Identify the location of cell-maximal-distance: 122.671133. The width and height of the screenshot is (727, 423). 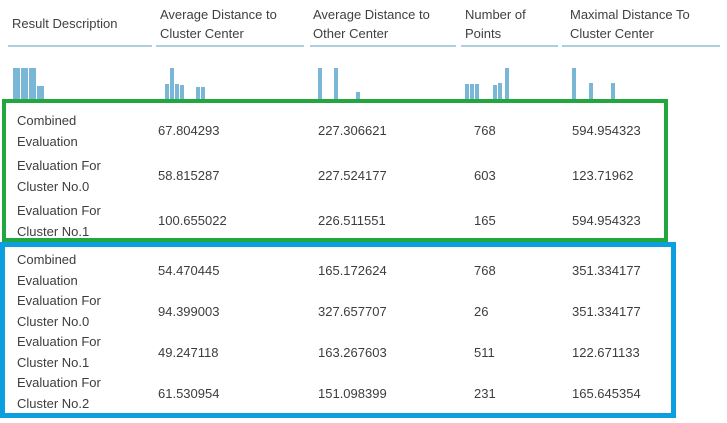
(606, 352).